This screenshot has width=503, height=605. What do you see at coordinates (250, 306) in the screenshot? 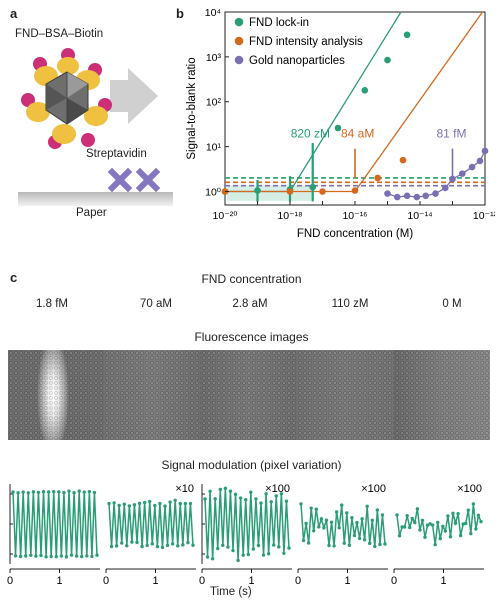
I see `concentration-row: 1.8 fM 70 aM 2.8 aM 110 zM 0 M` at bounding box center [250, 306].